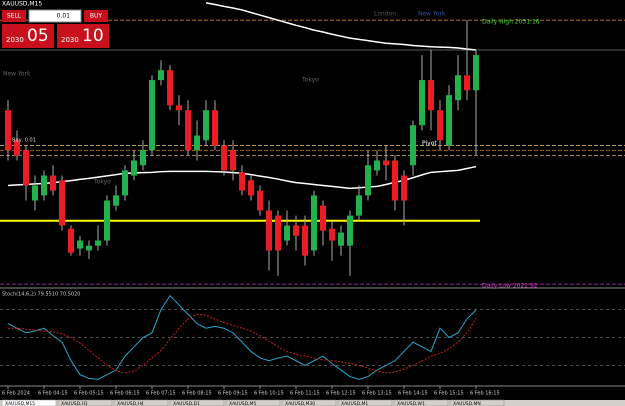 This screenshot has height=406, width=625. I want to click on tab-label: XAUUSD,M30, so click(300, 403).